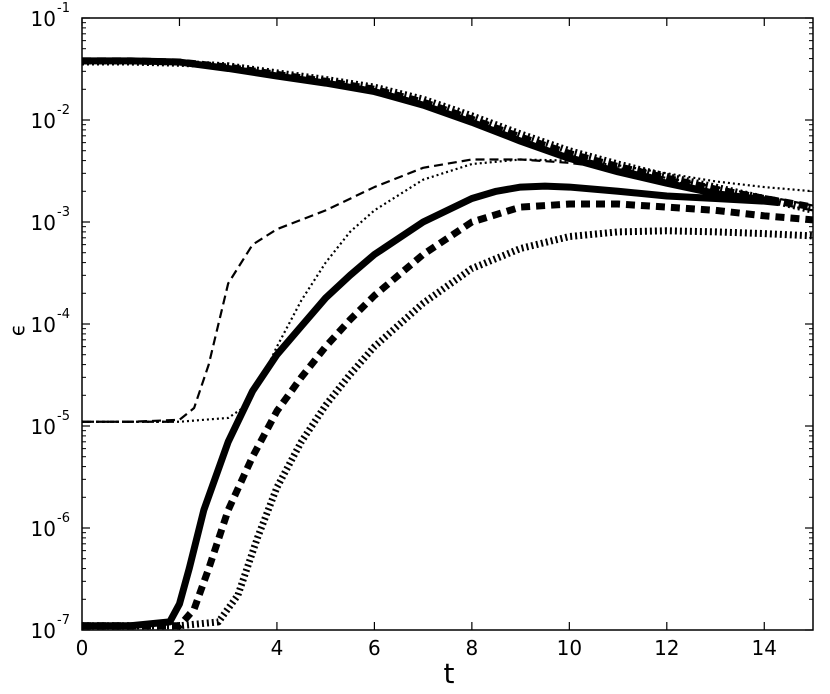  Describe the element at coordinates (277, 648) in the screenshot. I see `x-tick-label: 4` at that location.